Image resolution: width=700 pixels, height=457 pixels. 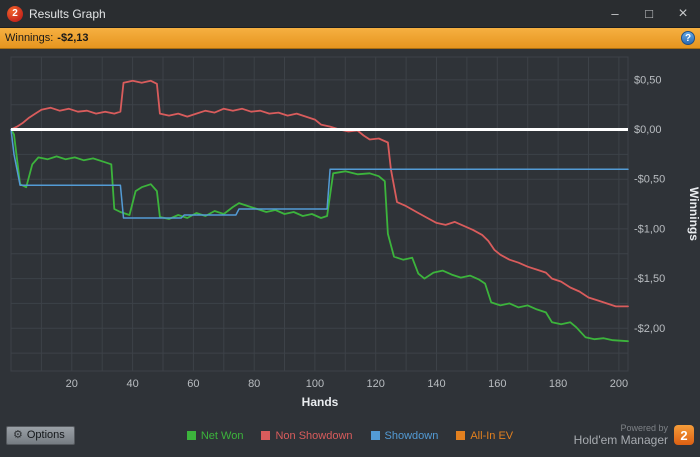 I want to click on close-button: ×, so click(x=683, y=13).